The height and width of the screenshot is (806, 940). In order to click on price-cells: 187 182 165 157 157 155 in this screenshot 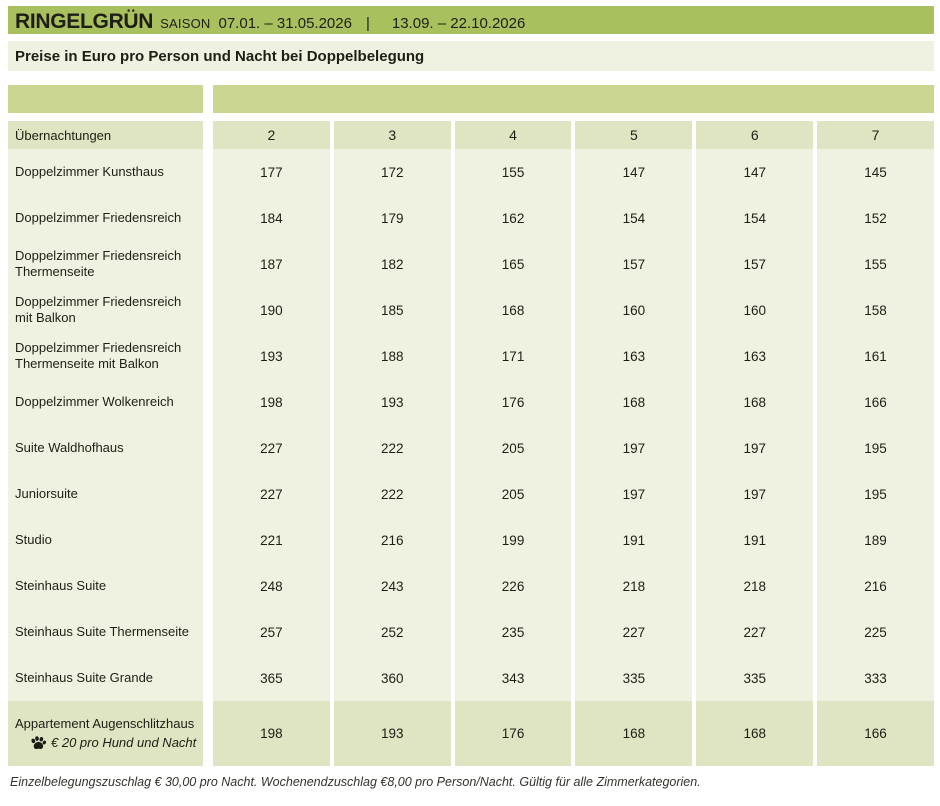, I will do `click(573, 264)`.